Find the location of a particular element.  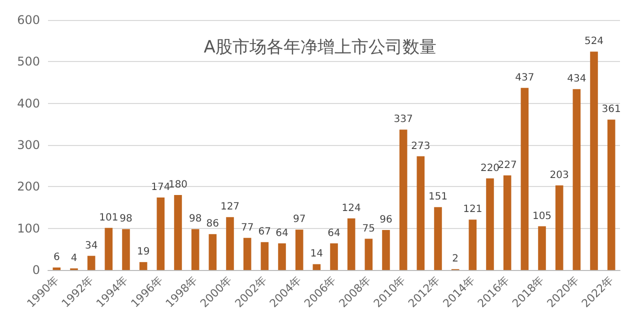

data-label: 67 is located at coordinates (265, 232).